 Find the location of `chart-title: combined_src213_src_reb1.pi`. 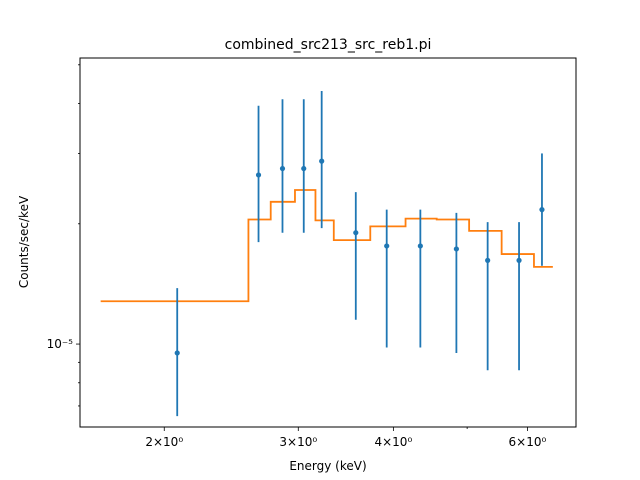

chart-title: combined_src213_src_reb1.pi is located at coordinates (328, 45).